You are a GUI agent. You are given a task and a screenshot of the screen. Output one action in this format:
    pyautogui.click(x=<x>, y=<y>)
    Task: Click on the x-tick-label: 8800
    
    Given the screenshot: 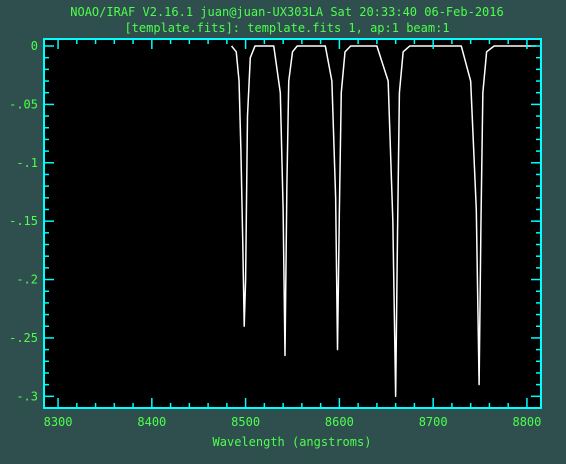 What is the action you would take?
    pyautogui.click(x=526, y=422)
    